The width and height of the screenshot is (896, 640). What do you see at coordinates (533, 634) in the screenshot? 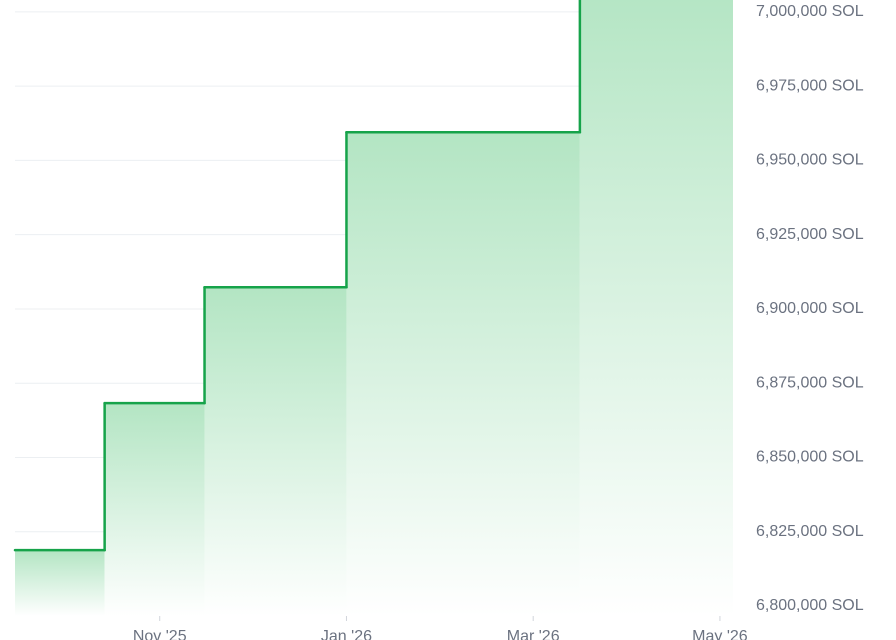
I see `x-tick-label: Mar '26` at bounding box center [533, 634].